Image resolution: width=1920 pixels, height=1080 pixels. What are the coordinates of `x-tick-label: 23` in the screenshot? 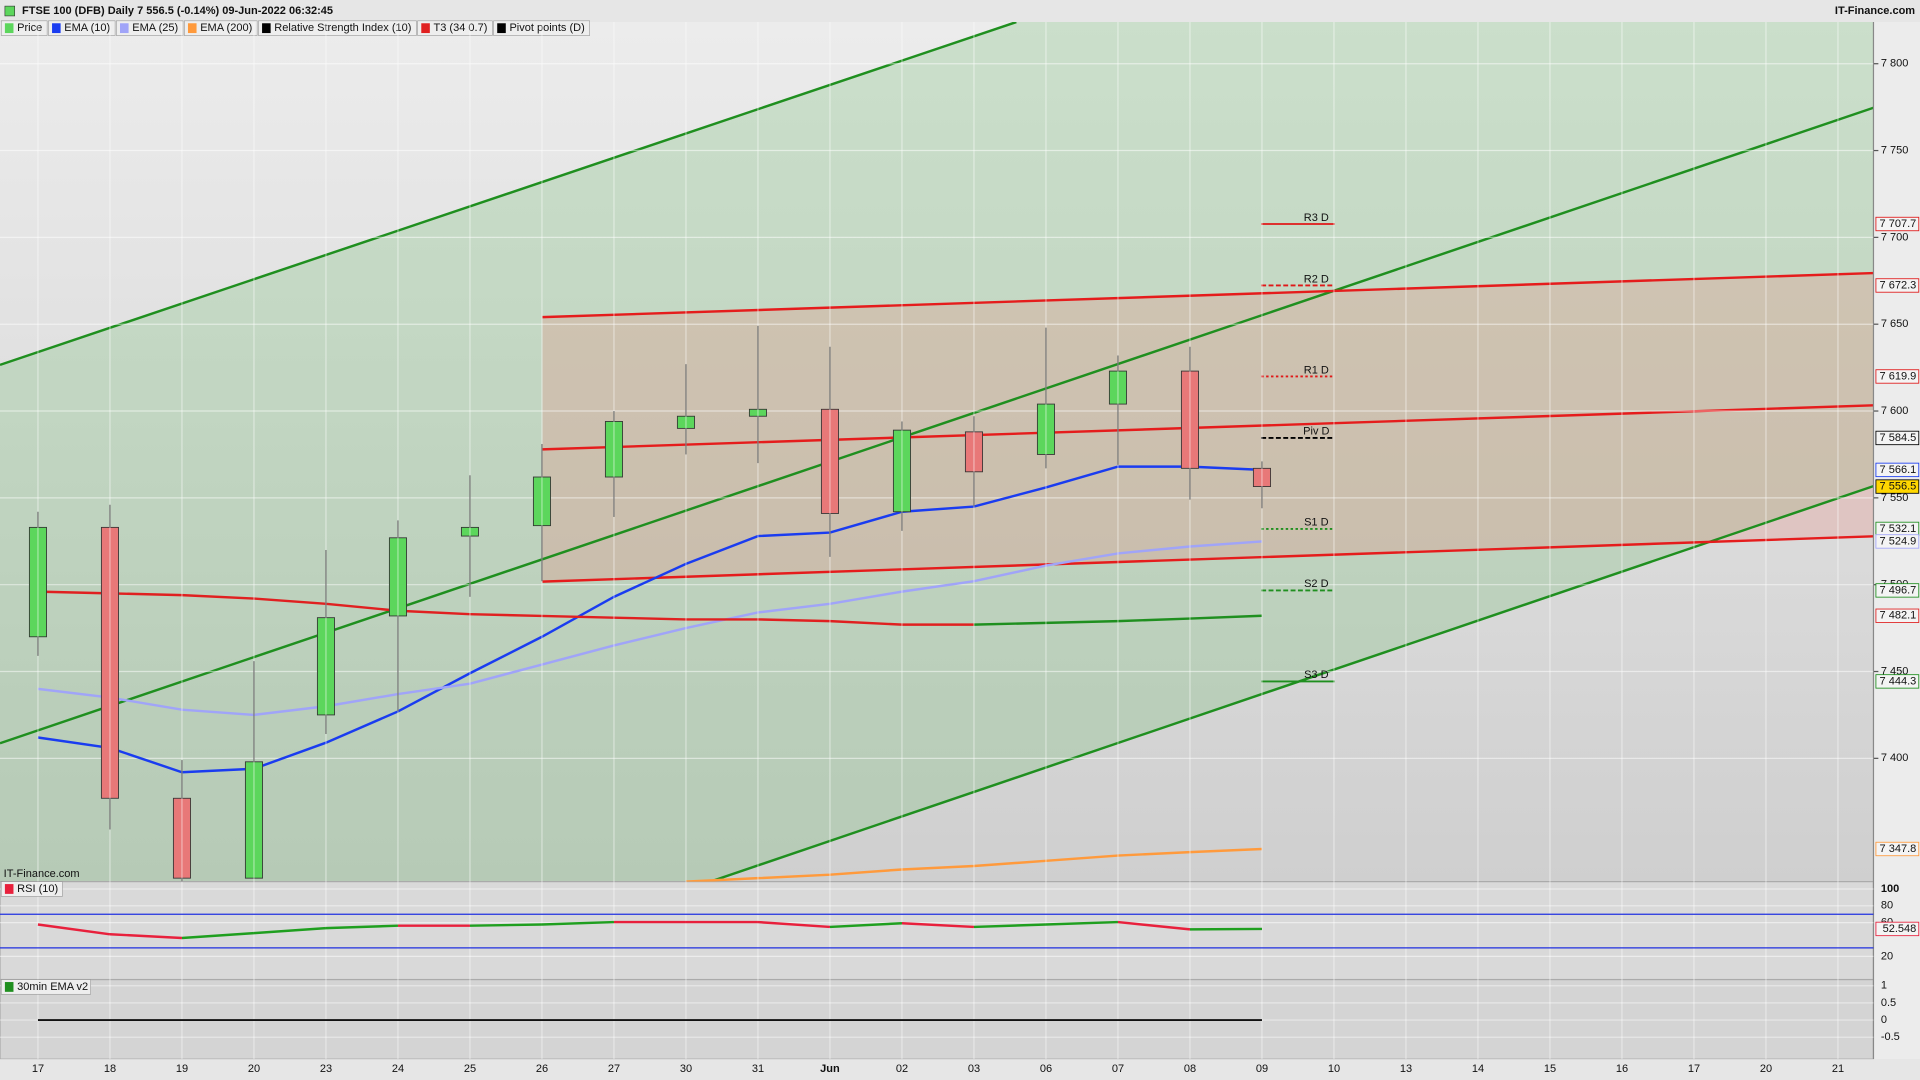 It's located at (326, 1069).